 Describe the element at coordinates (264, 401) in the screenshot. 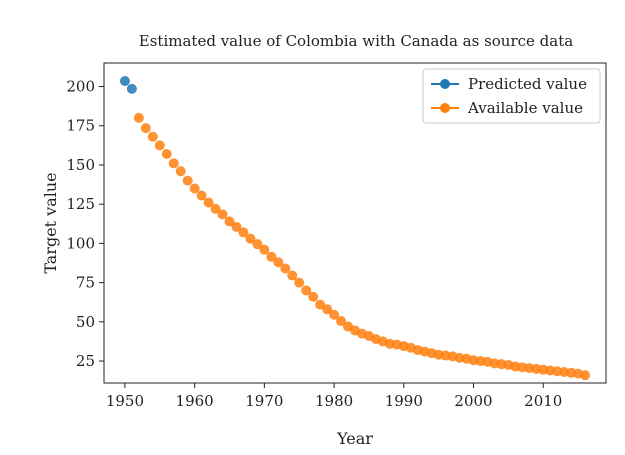

I see `x-tick-label: 1970` at that location.